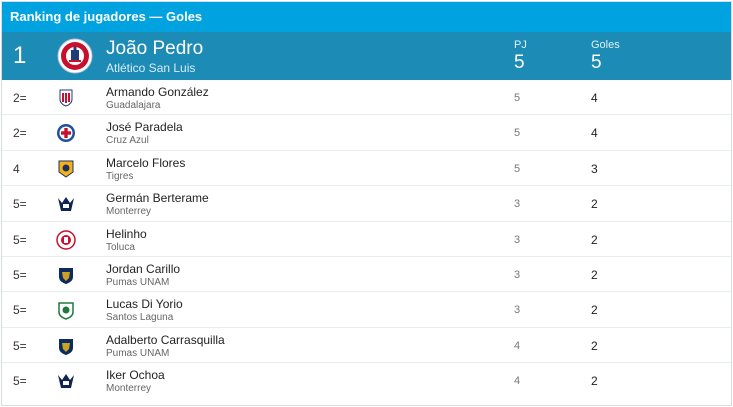 This screenshot has width=733, height=407. I want to click on player-name: Lucas Di Yorio, so click(144, 304).